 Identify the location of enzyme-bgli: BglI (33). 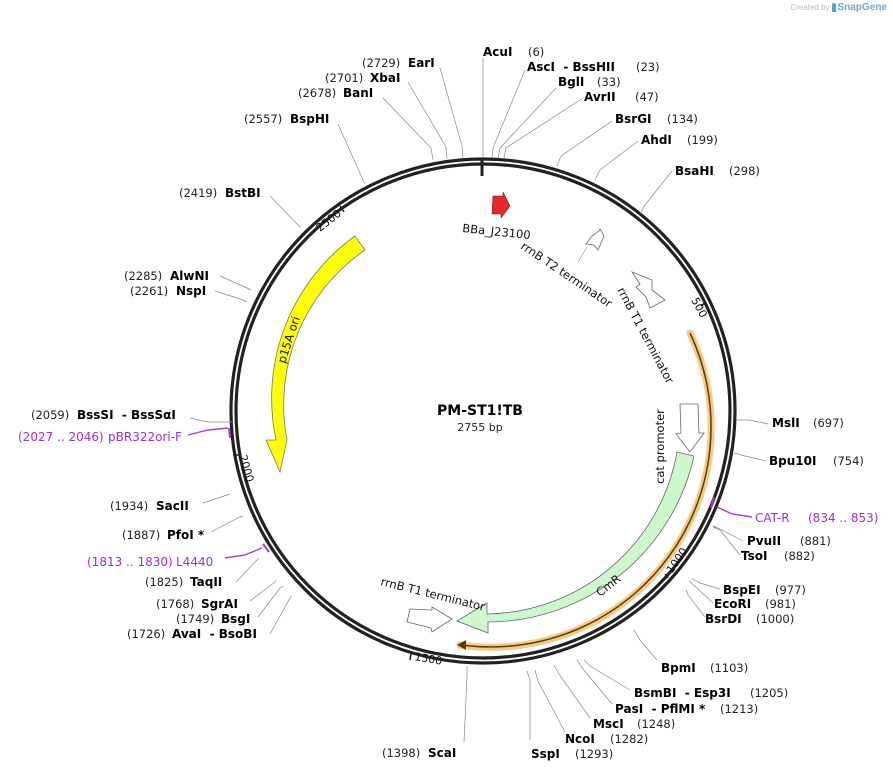
(589, 82).